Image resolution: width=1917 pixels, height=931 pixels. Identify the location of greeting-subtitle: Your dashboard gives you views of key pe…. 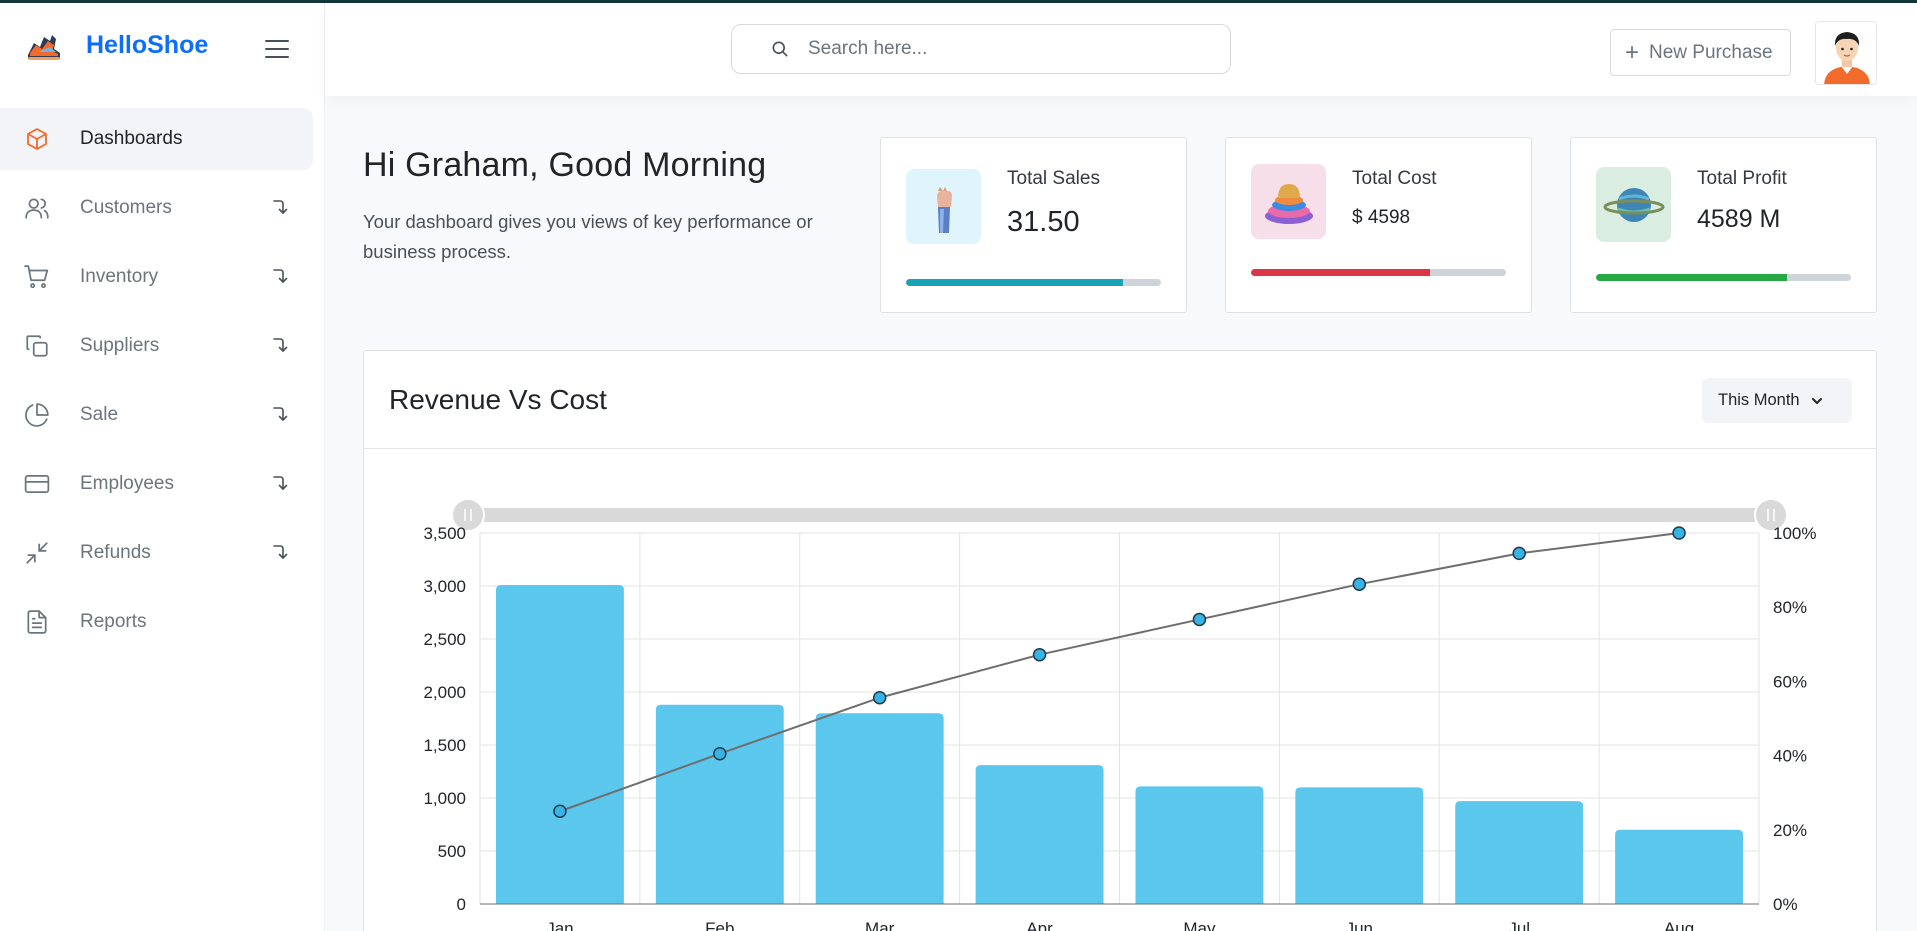
(588, 236).